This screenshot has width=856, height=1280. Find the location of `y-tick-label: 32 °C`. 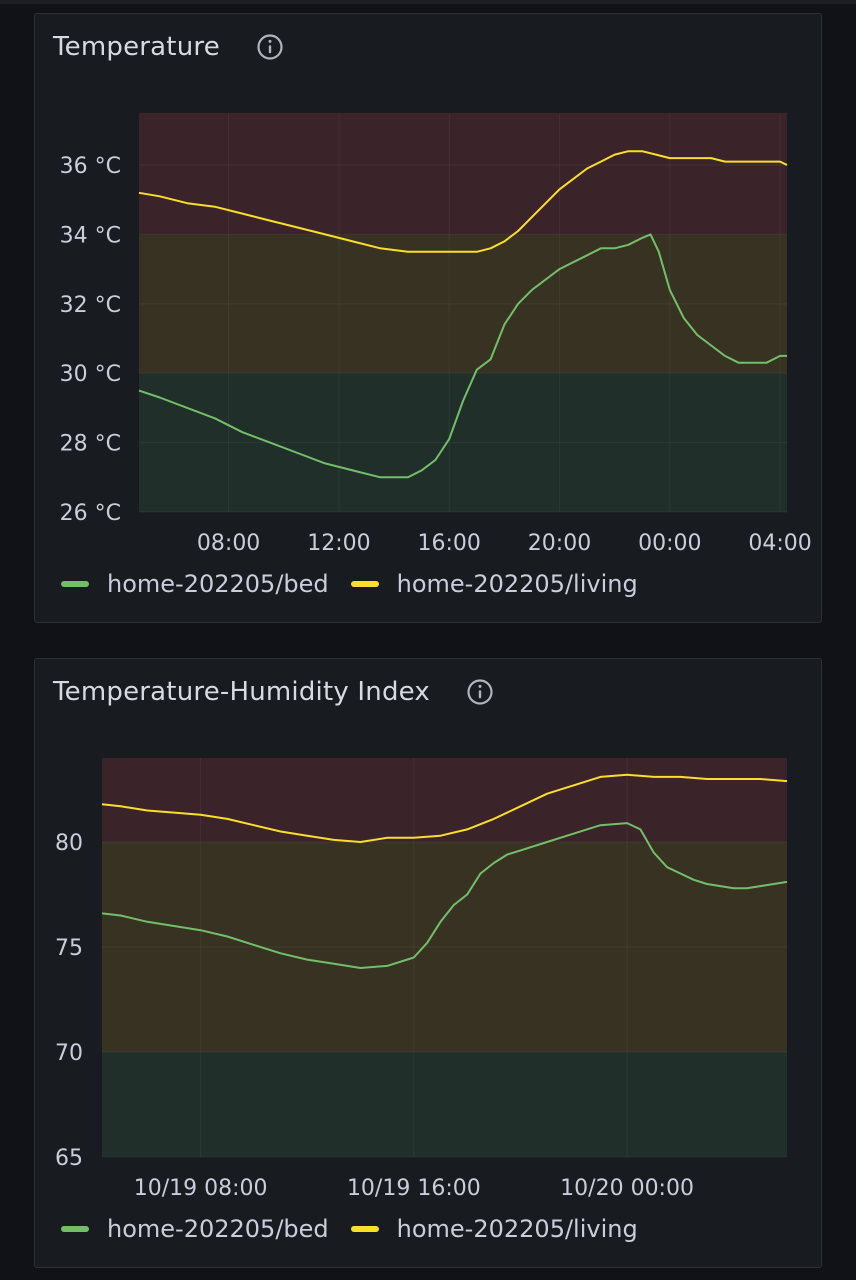

y-tick-label: 32 °C is located at coordinates (90, 305).